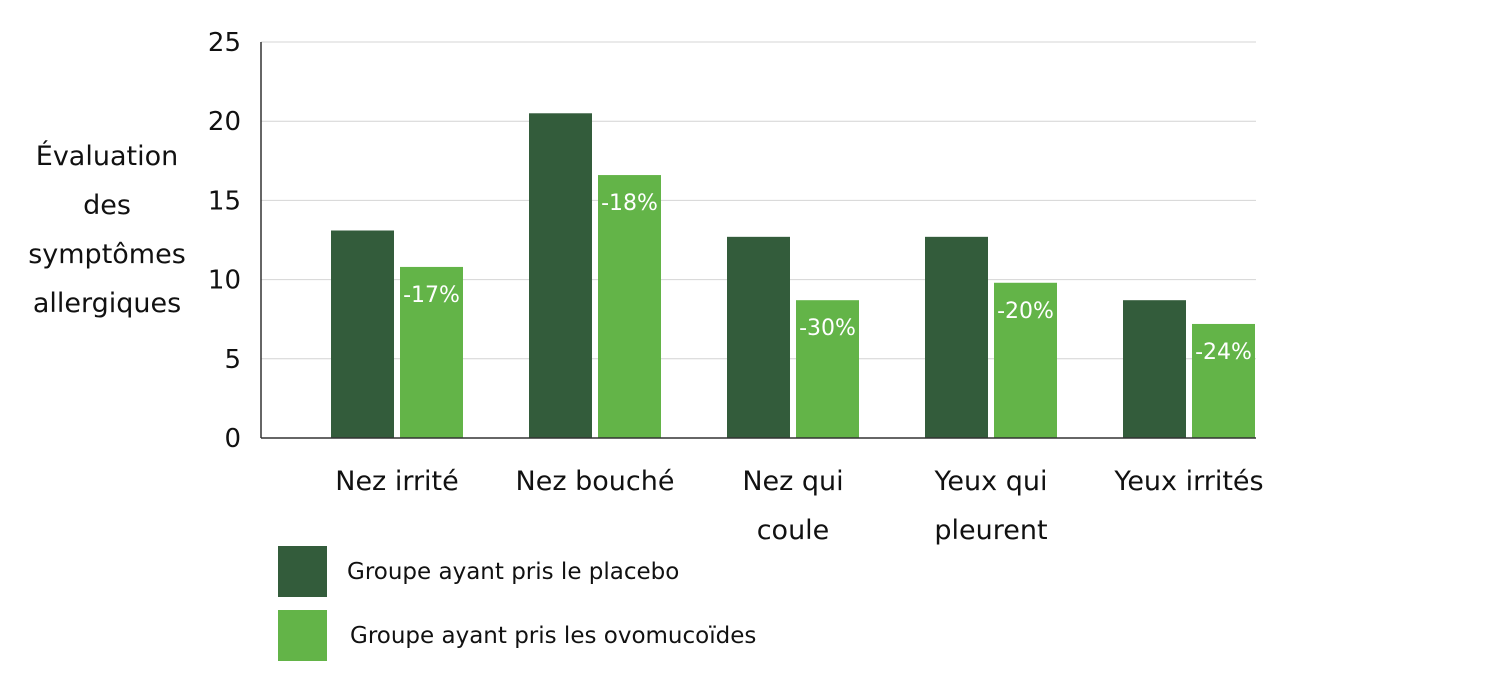  Describe the element at coordinates (397, 481) in the screenshot. I see `x-category-label: Nez irrité` at that location.